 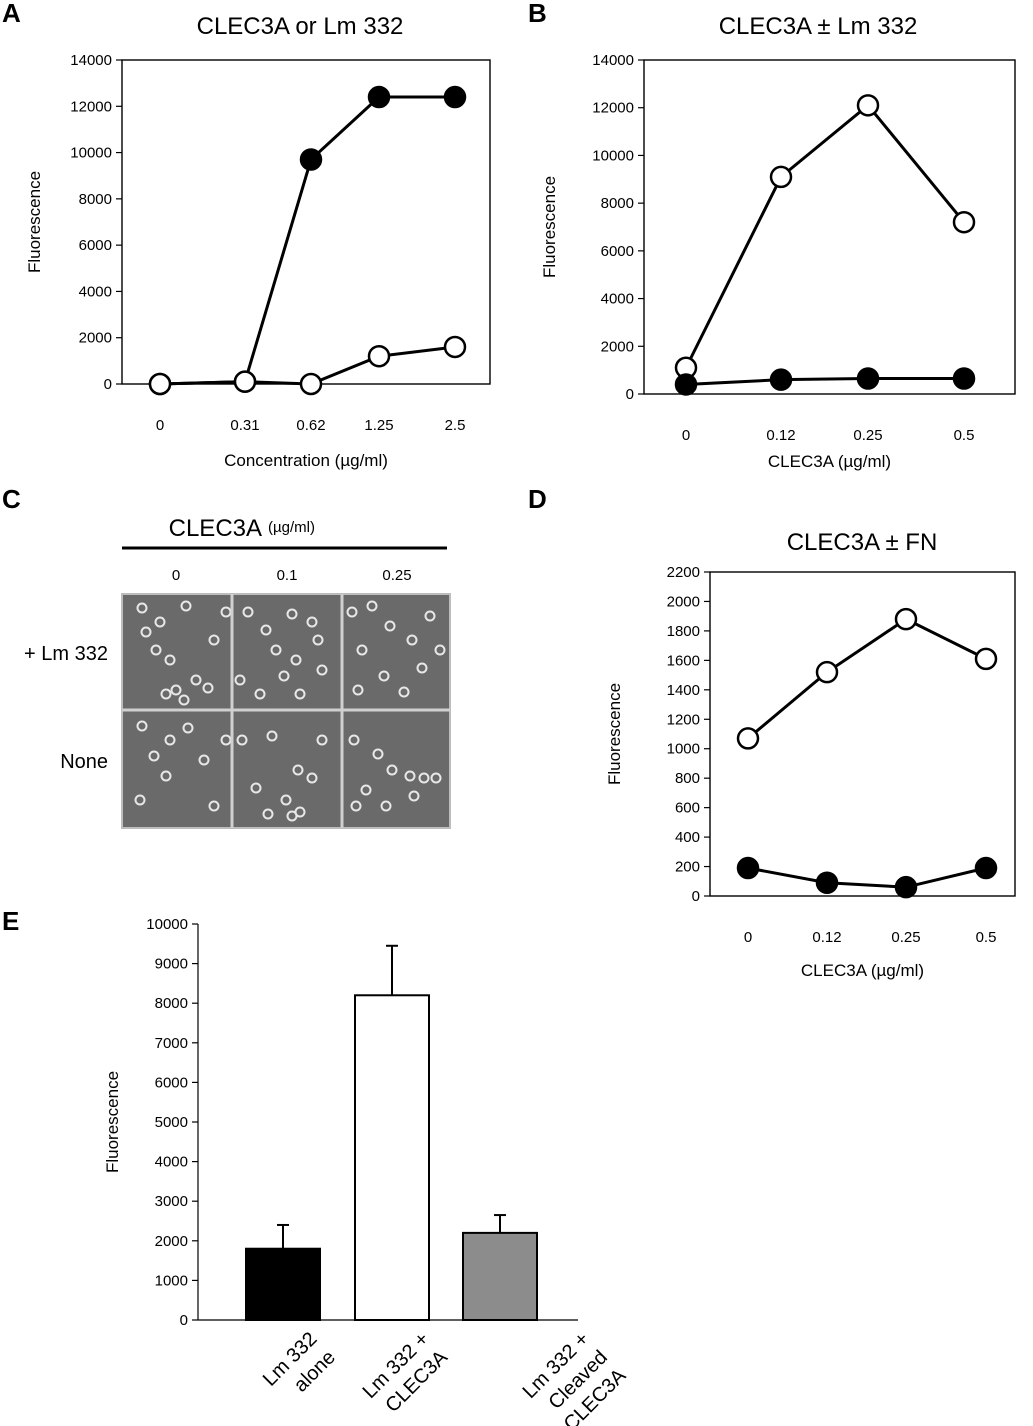 What do you see at coordinates (171, 1241) in the screenshot?
I see `y-tick-label: 2000` at bounding box center [171, 1241].